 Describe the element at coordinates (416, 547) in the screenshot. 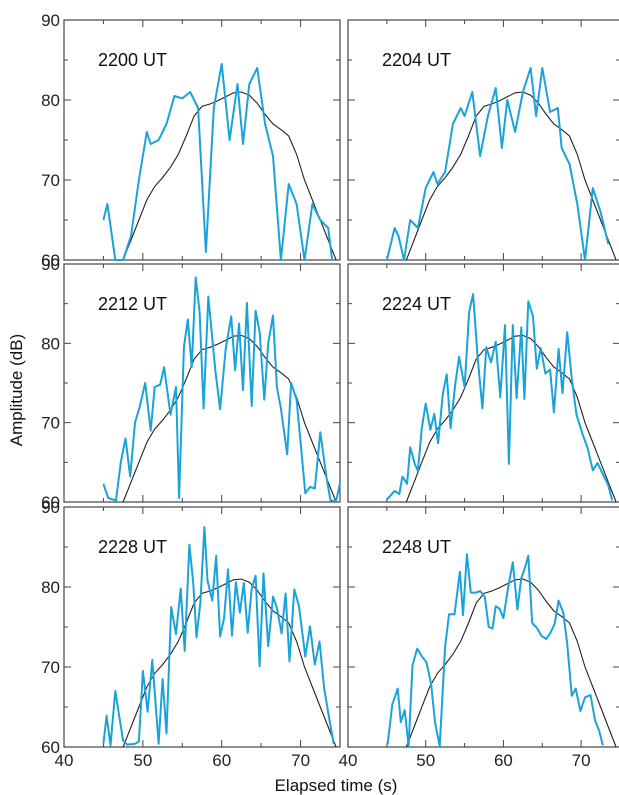

I see `panel-label: 2248 UT` at that location.